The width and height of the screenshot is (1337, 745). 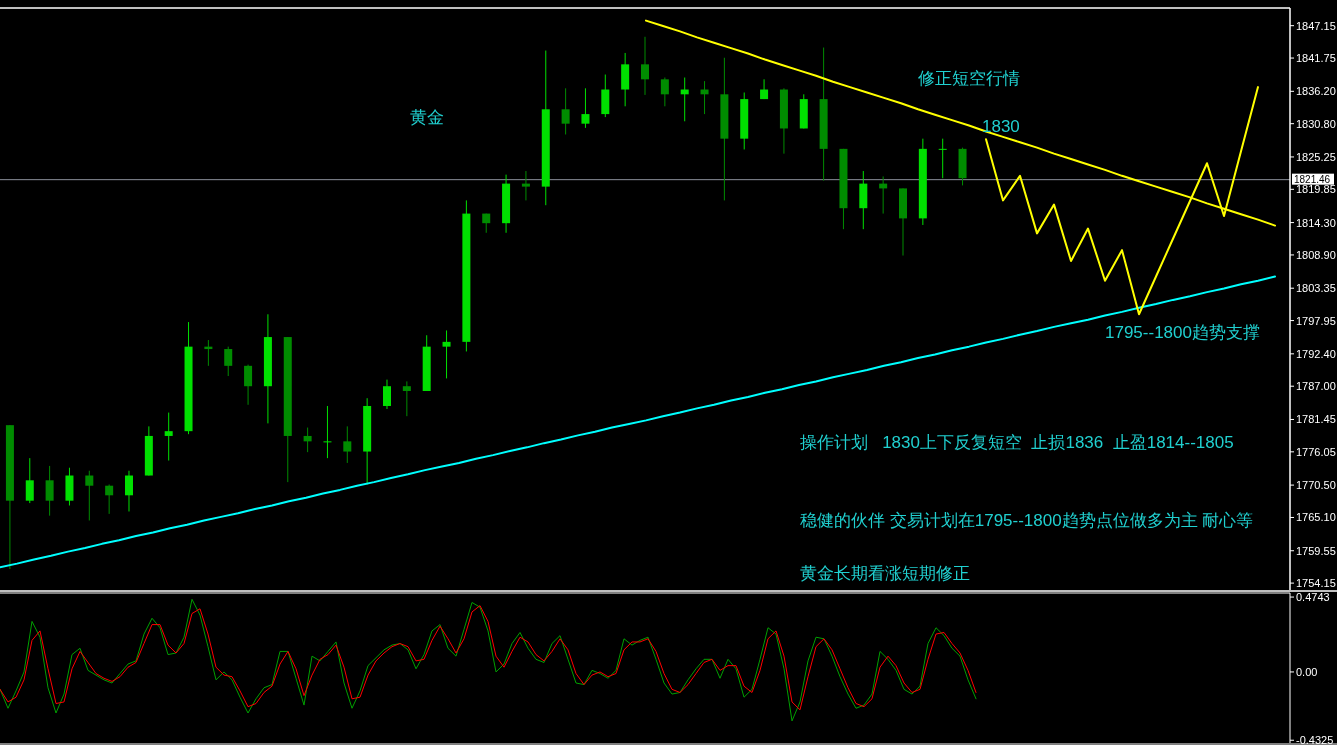 I want to click on y-tick-label: 1759.55, so click(x=1316, y=550).